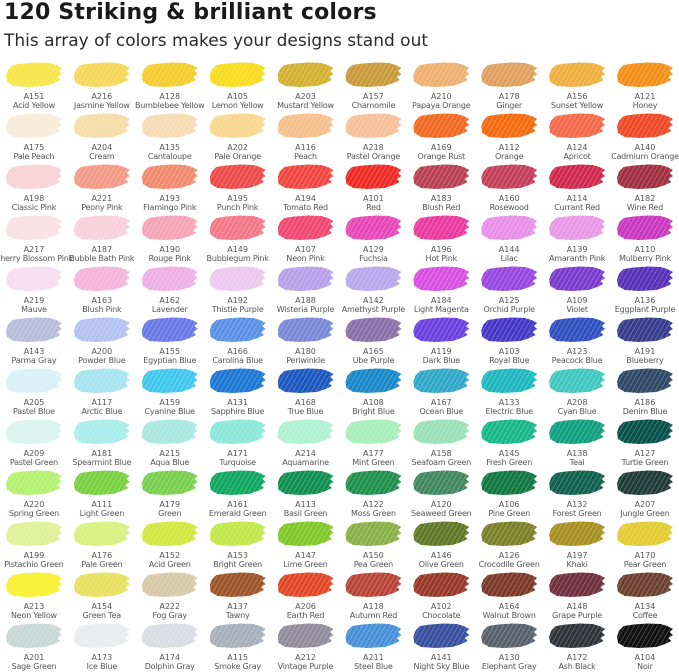 The height and width of the screenshot is (672, 679). What do you see at coordinates (170, 96) in the screenshot?
I see `color-code: A128` at bounding box center [170, 96].